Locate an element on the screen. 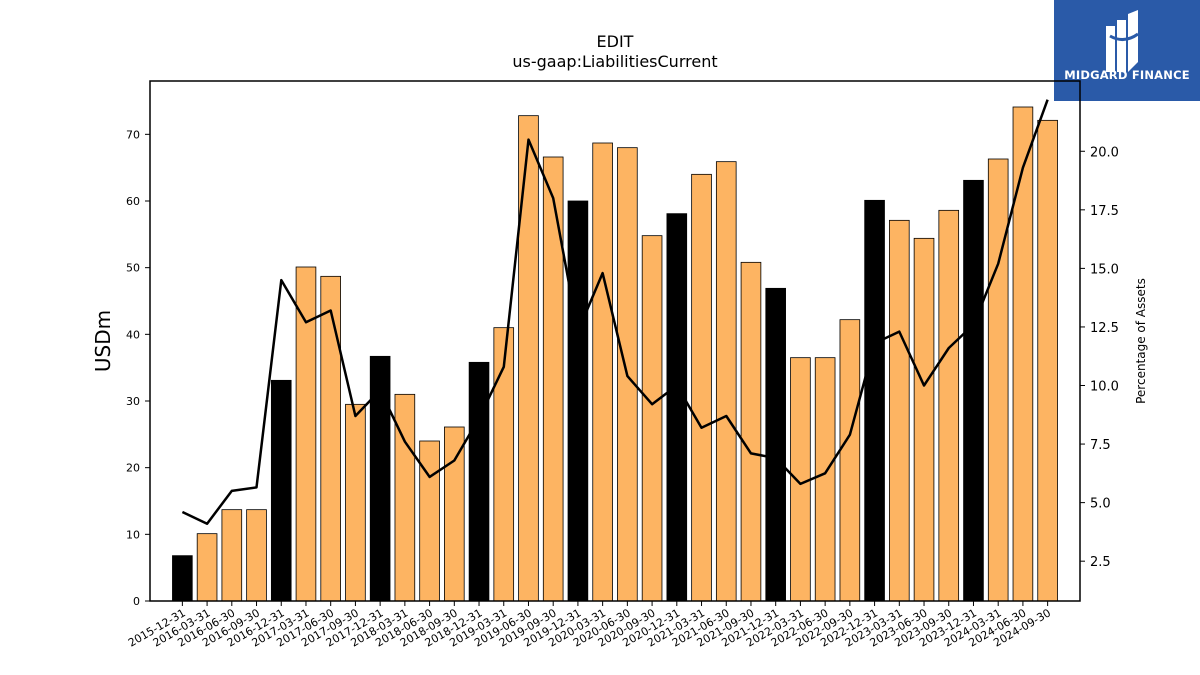 The height and width of the screenshot is (675, 1200). y-axis-label: USDm is located at coordinates (103, 341).